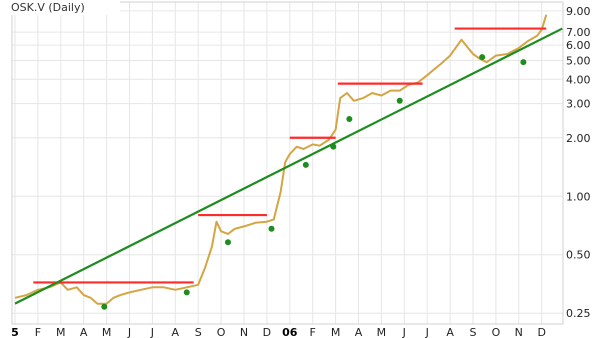 Image resolution: width=599 pixels, height=338 pixels. Describe the element at coordinates (278, 332) in the screenshot. I see `x-axis-labels: 5 F M A M J J A S O N D 06 F M A M J J A S O N D` at that location.